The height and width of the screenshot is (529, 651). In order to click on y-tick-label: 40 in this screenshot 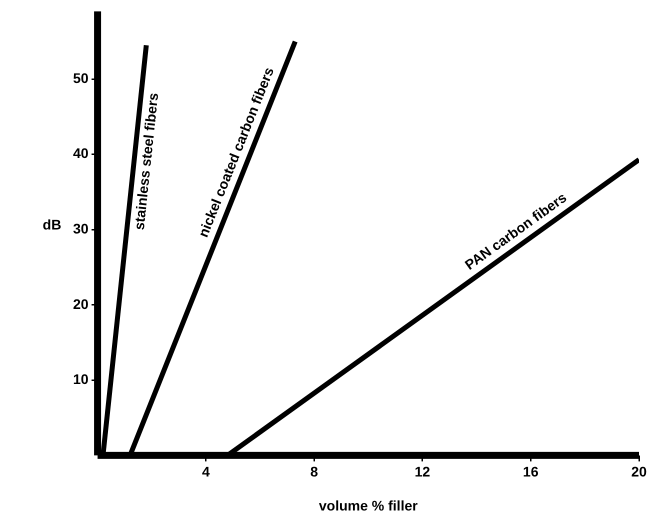, I will do `click(80, 153)`.